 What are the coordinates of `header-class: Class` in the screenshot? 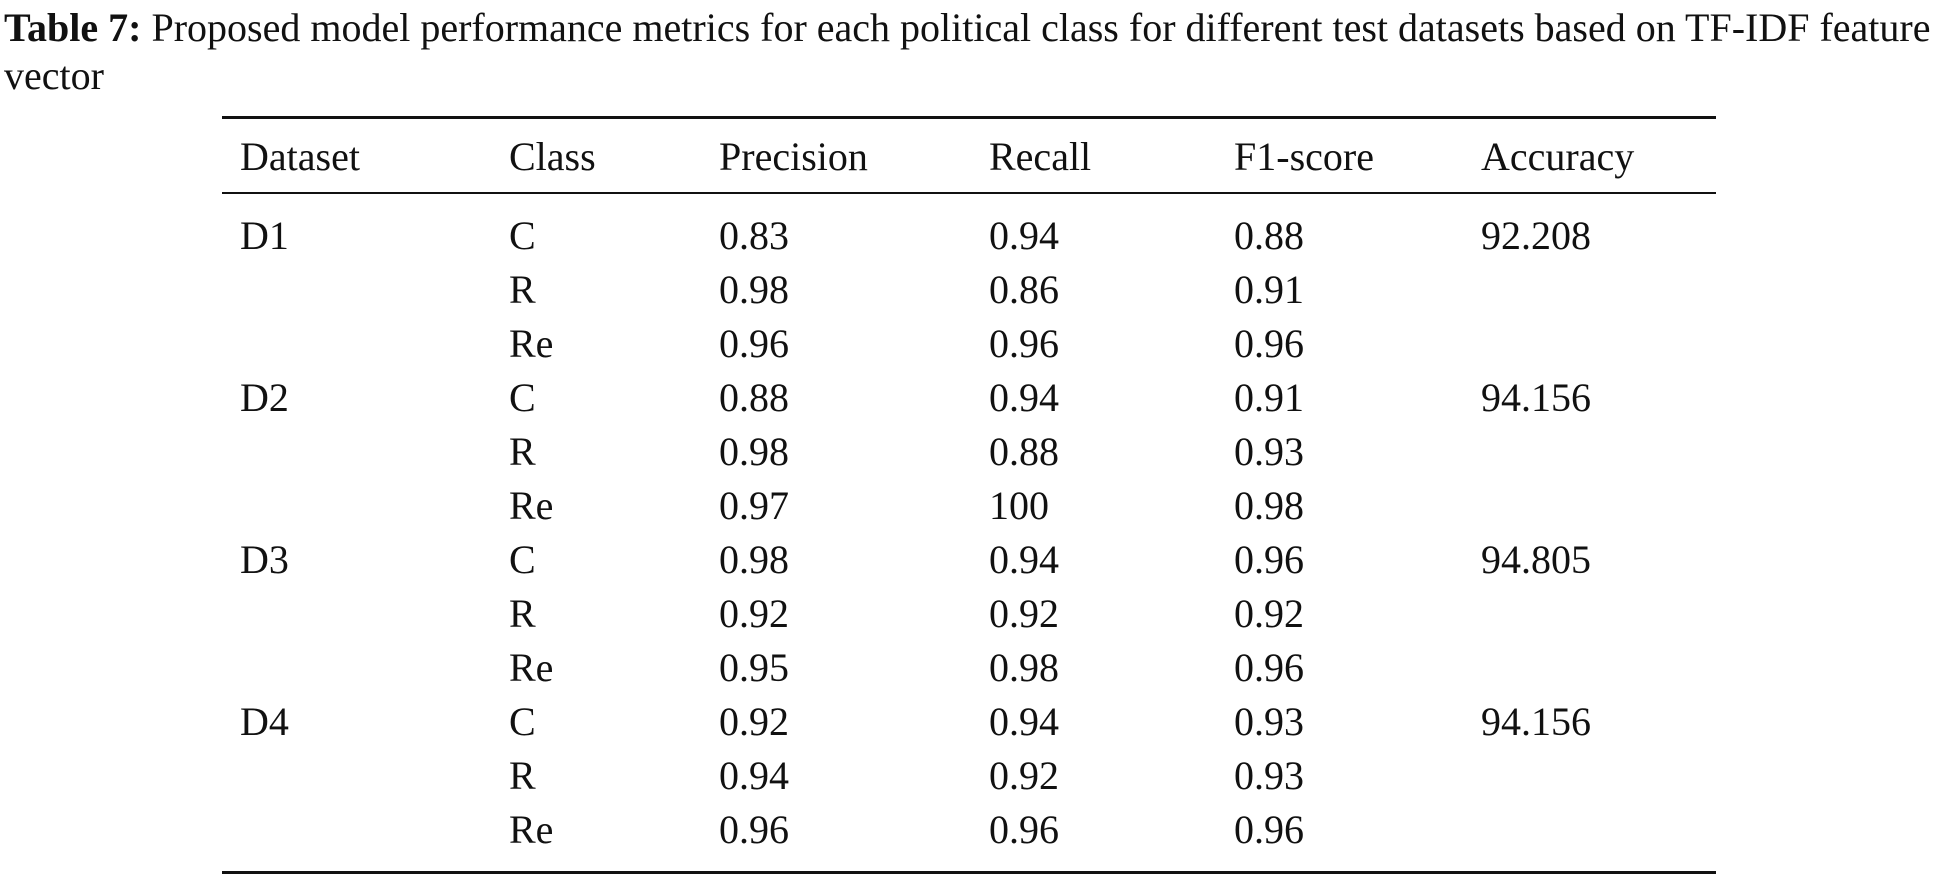 It's located at (552, 156).